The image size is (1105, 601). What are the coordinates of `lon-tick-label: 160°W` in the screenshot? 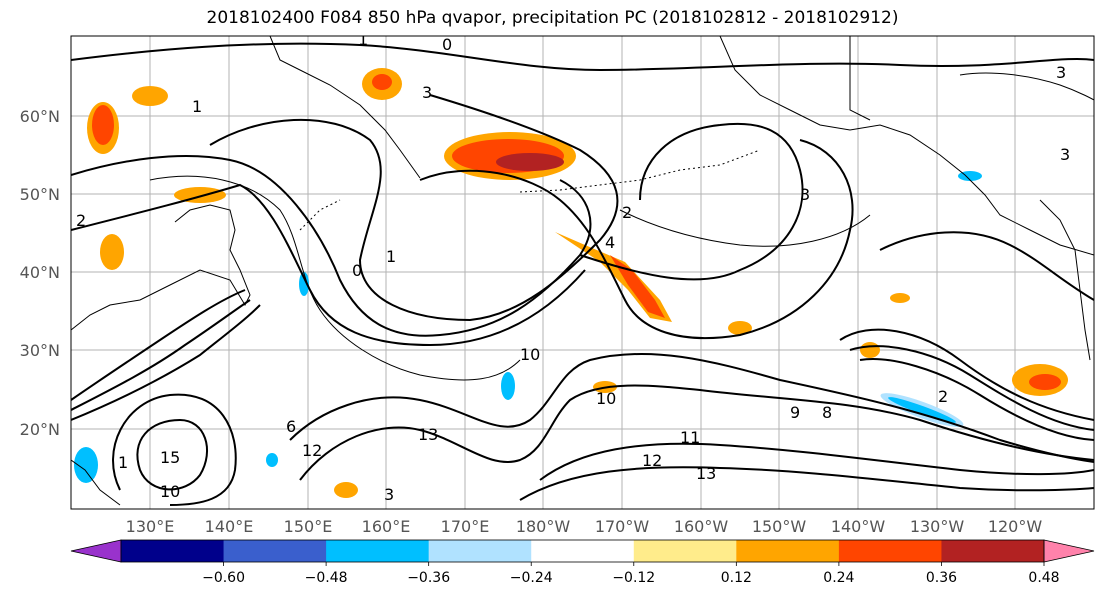 It's located at (701, 526).